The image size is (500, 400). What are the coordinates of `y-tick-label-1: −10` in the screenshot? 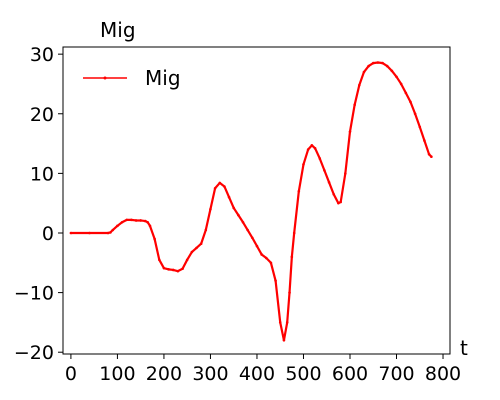 It's located at (34, 294).